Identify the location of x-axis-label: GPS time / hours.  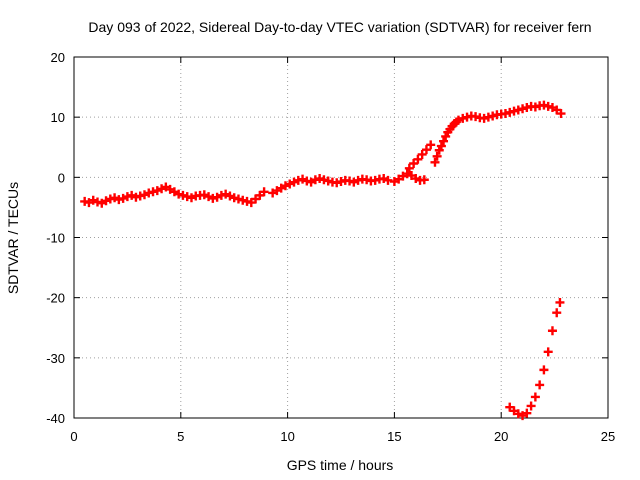
(340, 465).